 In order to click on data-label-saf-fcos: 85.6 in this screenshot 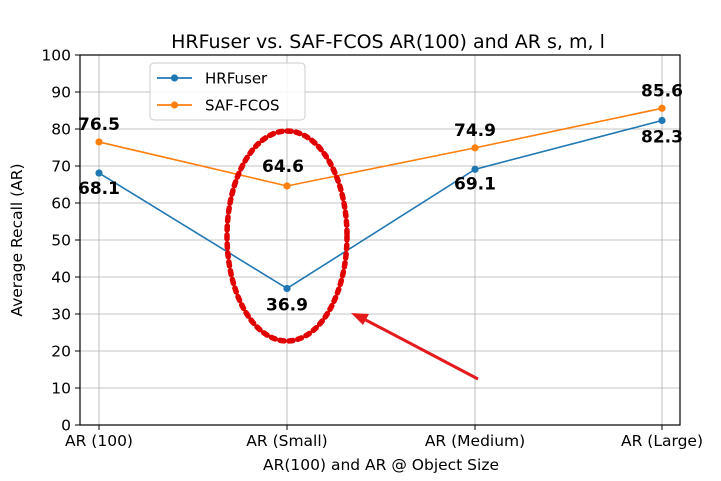, I will do `click(662, 91)`.